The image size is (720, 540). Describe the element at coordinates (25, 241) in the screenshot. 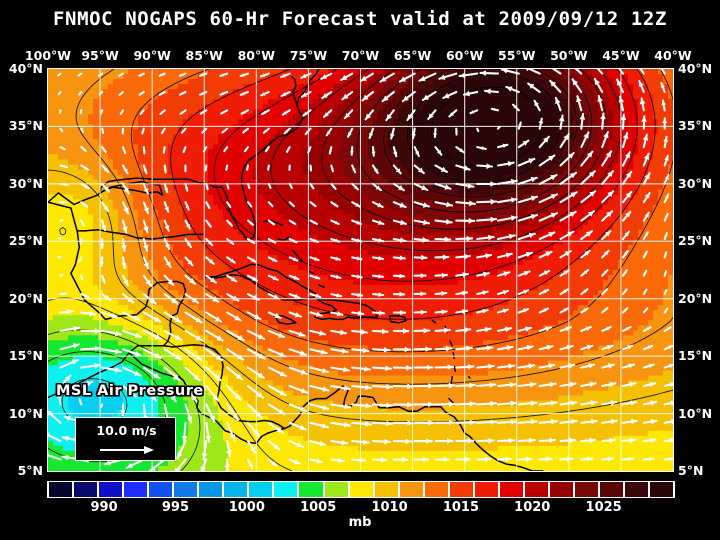

I see `lat-tick-label: 25°N` at that location.